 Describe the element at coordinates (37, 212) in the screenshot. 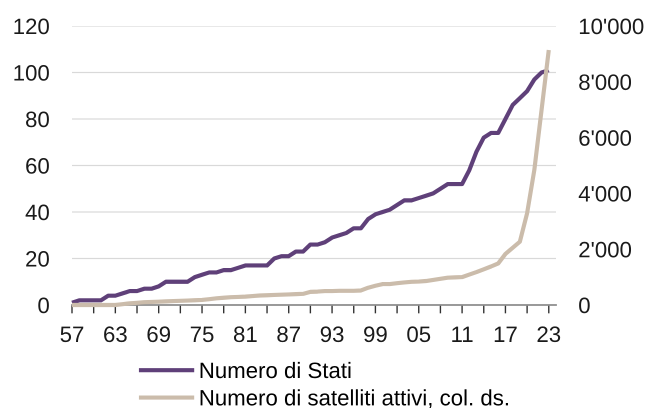

I see `y-tick-label: 40` at that location.